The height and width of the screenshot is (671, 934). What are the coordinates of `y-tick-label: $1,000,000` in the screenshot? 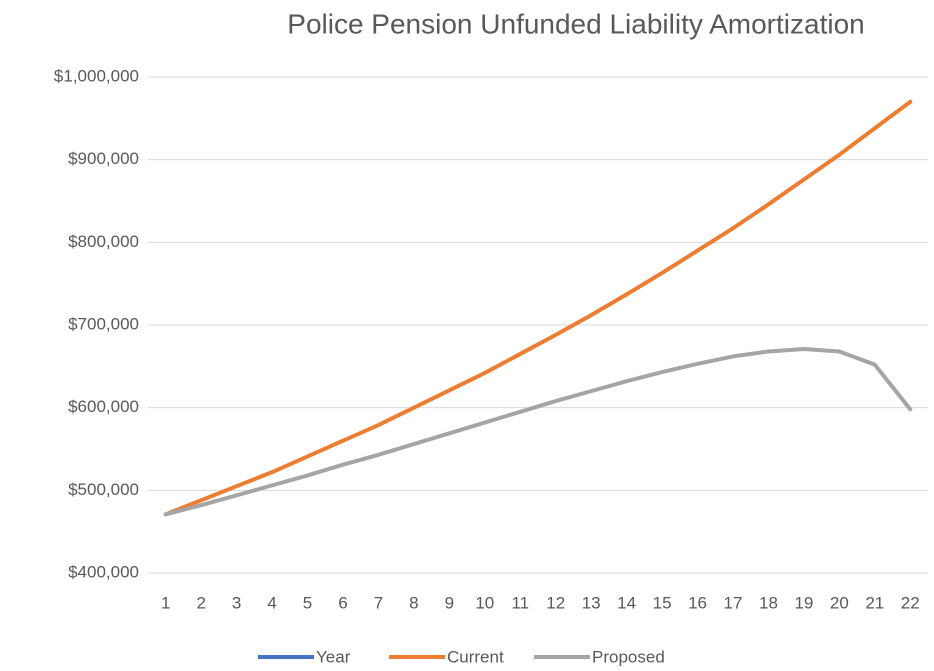 It's located at (96, 75).